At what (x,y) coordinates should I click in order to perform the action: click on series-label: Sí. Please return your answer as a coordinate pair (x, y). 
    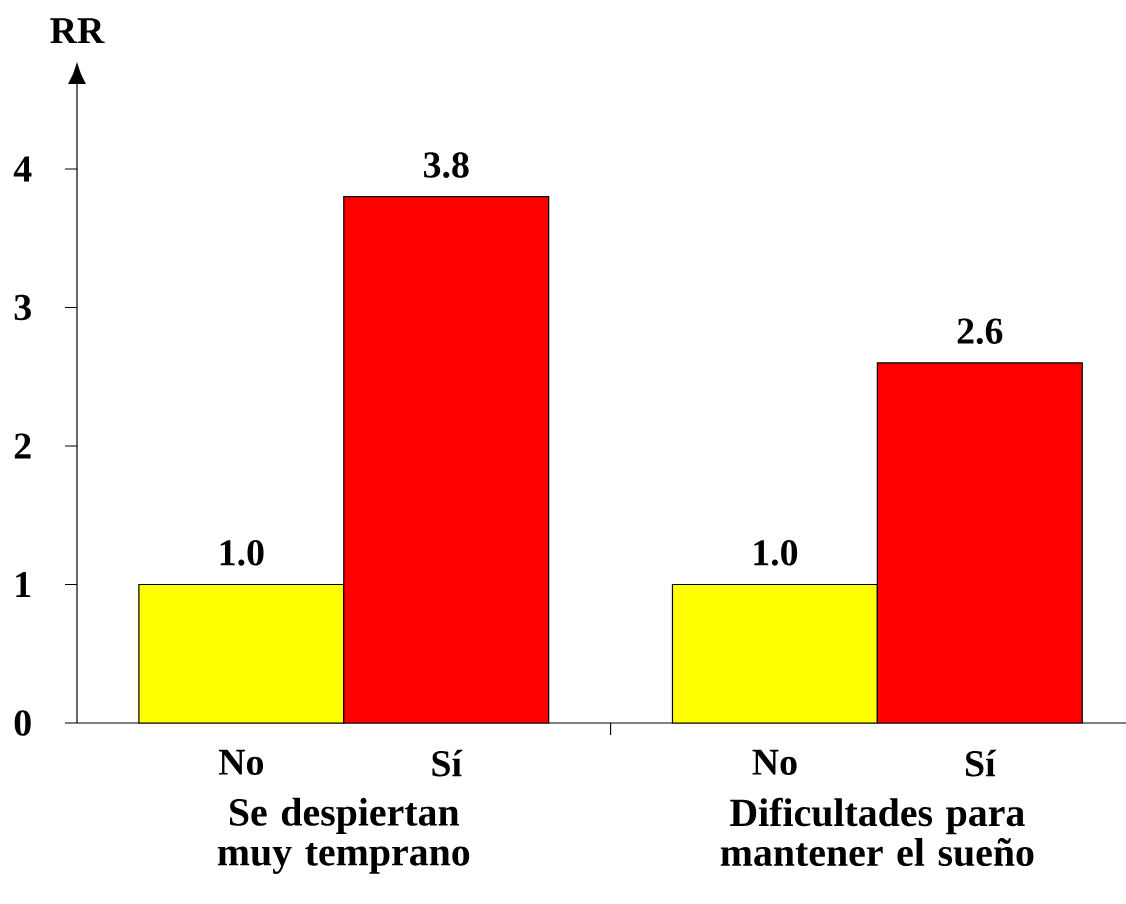
    Looking at the image, I should click on (447, 763).